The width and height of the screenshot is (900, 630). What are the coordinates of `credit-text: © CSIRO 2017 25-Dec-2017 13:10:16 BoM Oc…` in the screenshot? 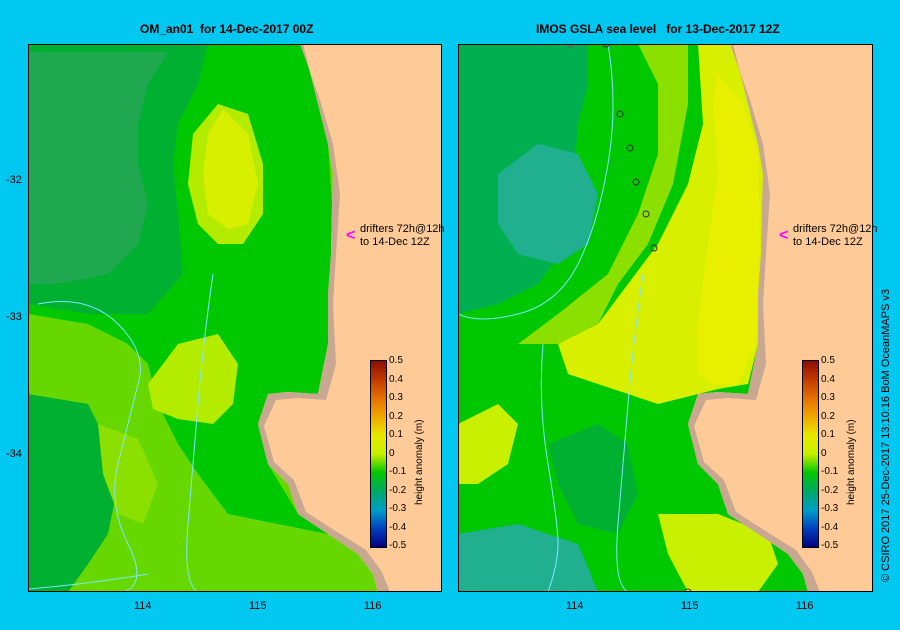 It's located at (886, 435).